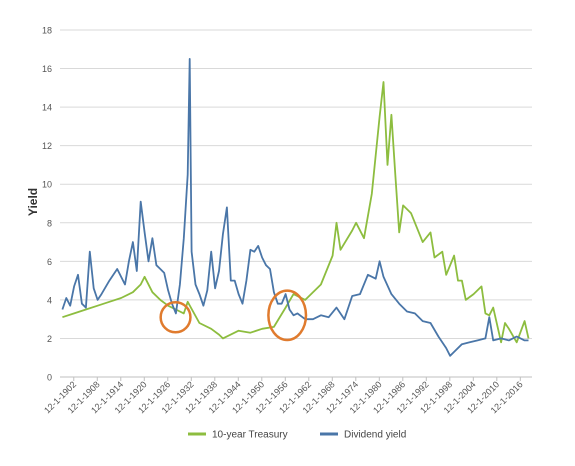  Describe the element at coordinates (47, 69) in the screenshot. I see `y-tick-label: 16` at that location.